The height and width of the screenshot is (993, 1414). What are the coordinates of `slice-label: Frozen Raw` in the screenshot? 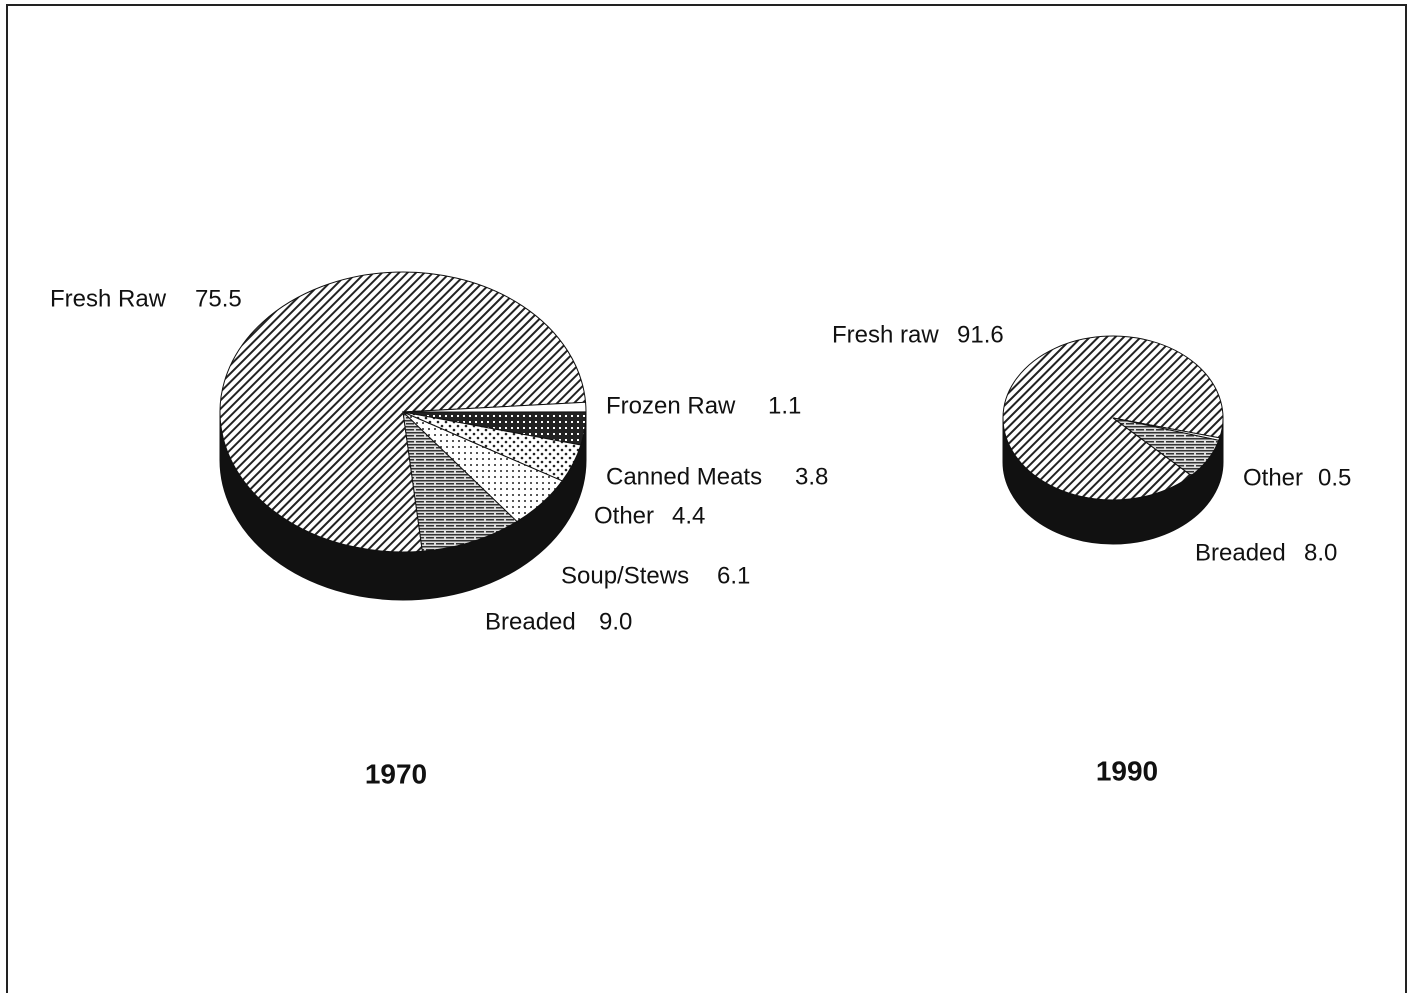 It's located at (671, 405).